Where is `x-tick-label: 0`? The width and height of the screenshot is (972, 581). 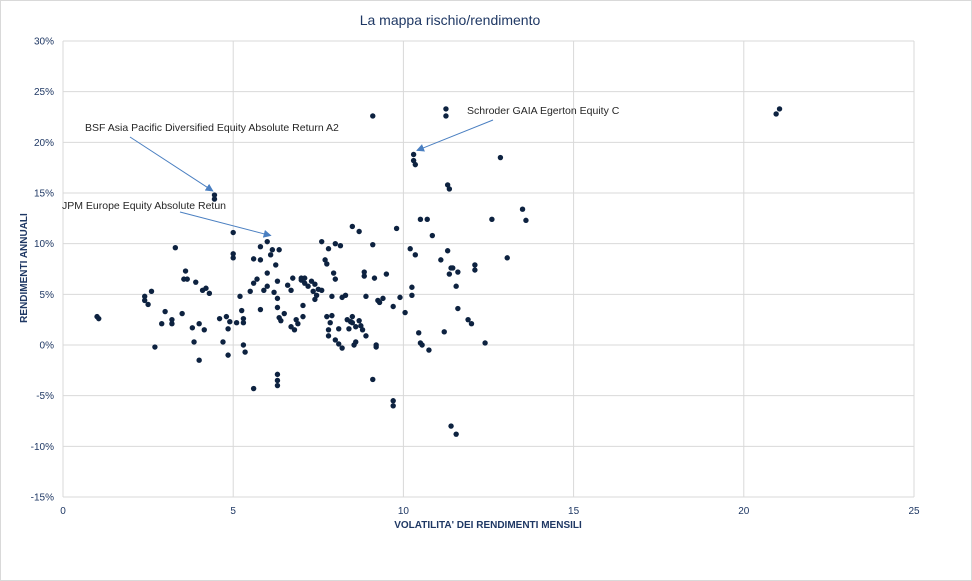
x-tick-label: 0 is located at coordinates (63, 511).